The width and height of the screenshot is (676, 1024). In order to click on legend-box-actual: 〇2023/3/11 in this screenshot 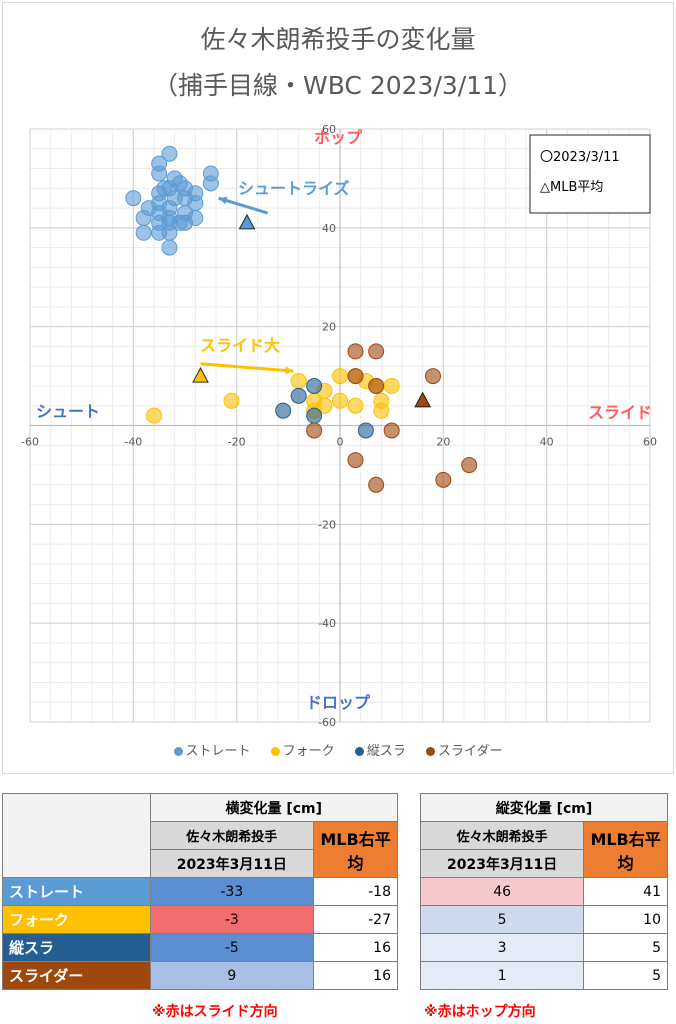, I will do `click(580, 157)`.